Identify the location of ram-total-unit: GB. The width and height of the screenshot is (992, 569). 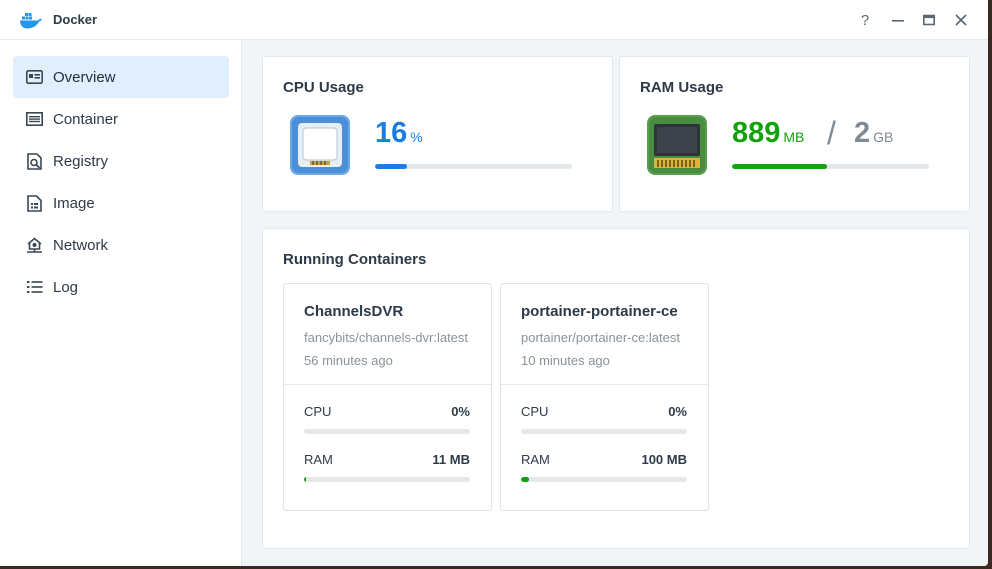
(883, 137).